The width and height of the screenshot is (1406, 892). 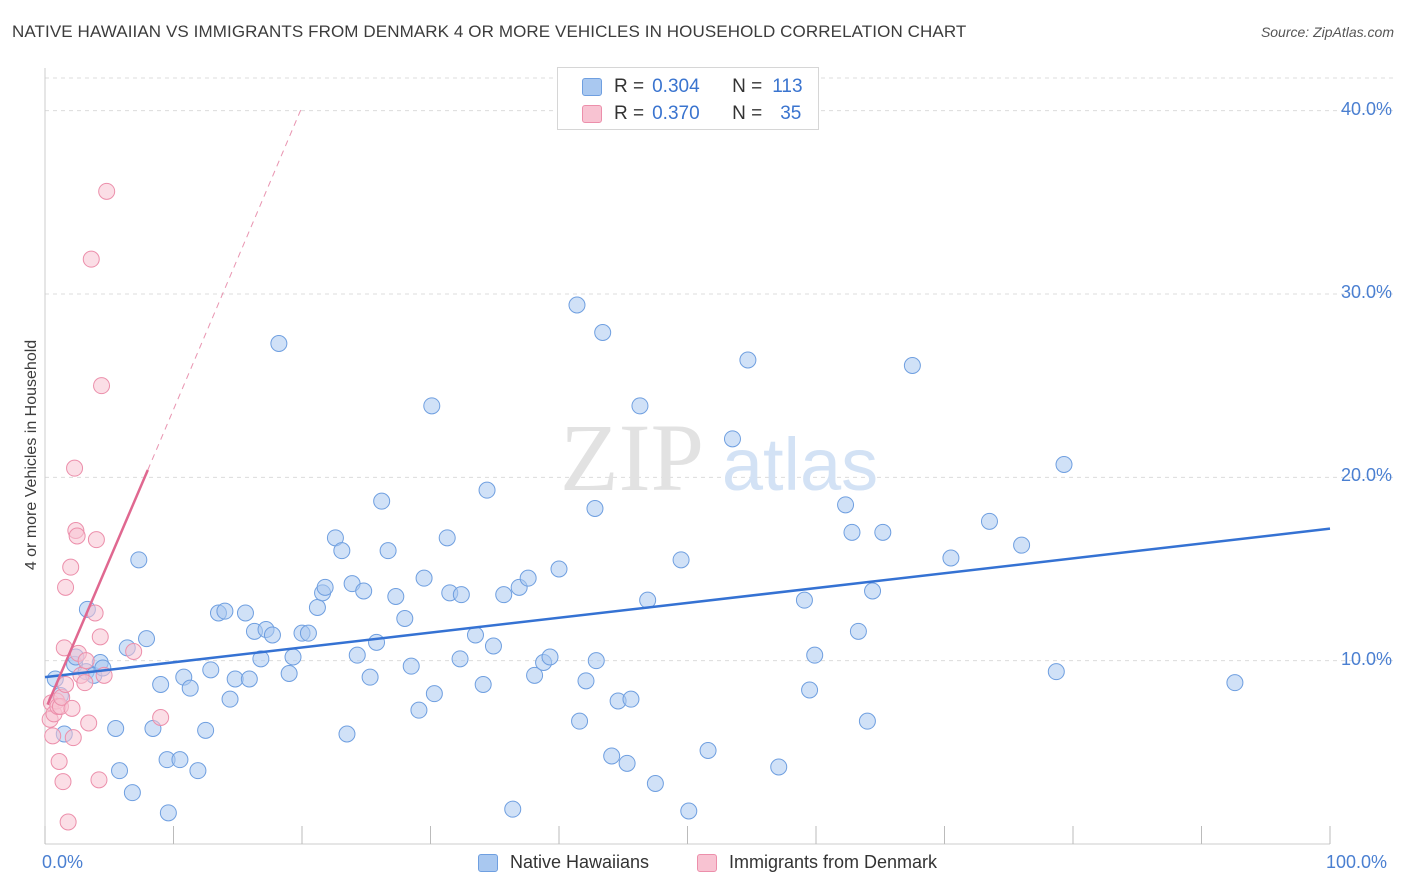 What do you see at coordinates (791, 113) in the screenshot?
I see `legend-n-value: 35` at bounding box center [791, 113].